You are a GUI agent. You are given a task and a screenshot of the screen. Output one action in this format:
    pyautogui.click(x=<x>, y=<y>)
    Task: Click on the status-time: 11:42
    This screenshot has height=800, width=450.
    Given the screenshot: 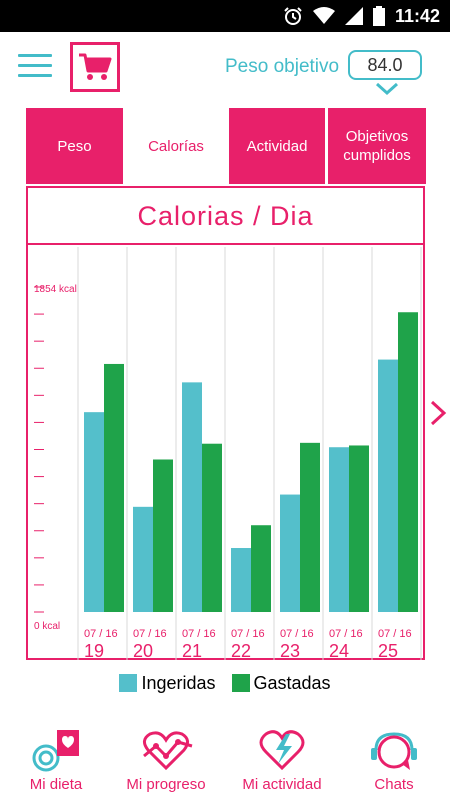 What is the action you would take?
    pyautogui.click(x=417, y=15)
    